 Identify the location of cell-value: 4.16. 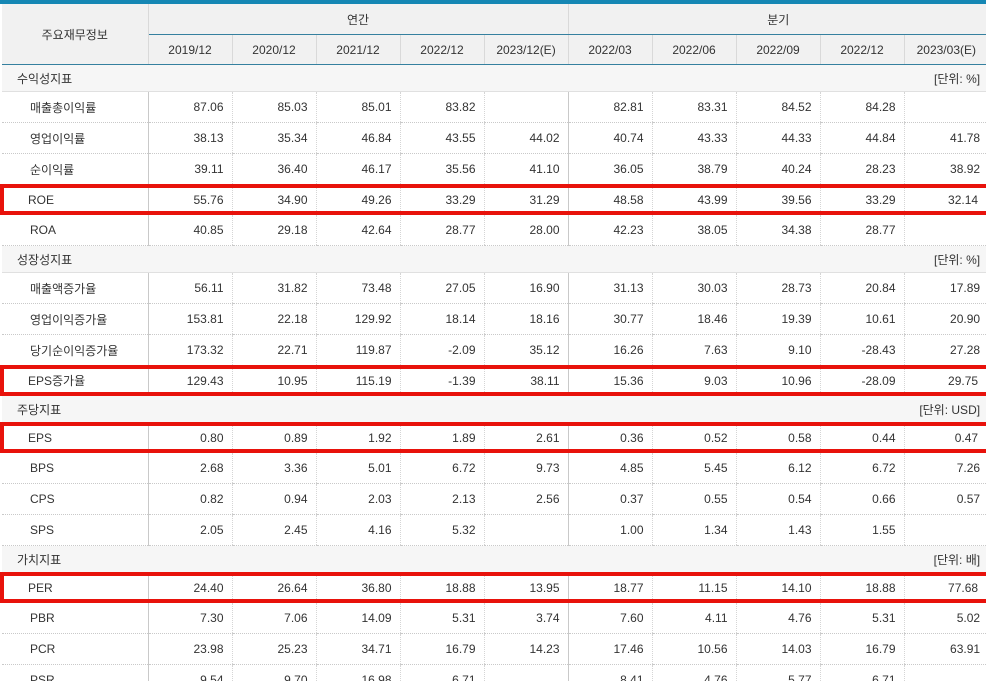
(357, 530).